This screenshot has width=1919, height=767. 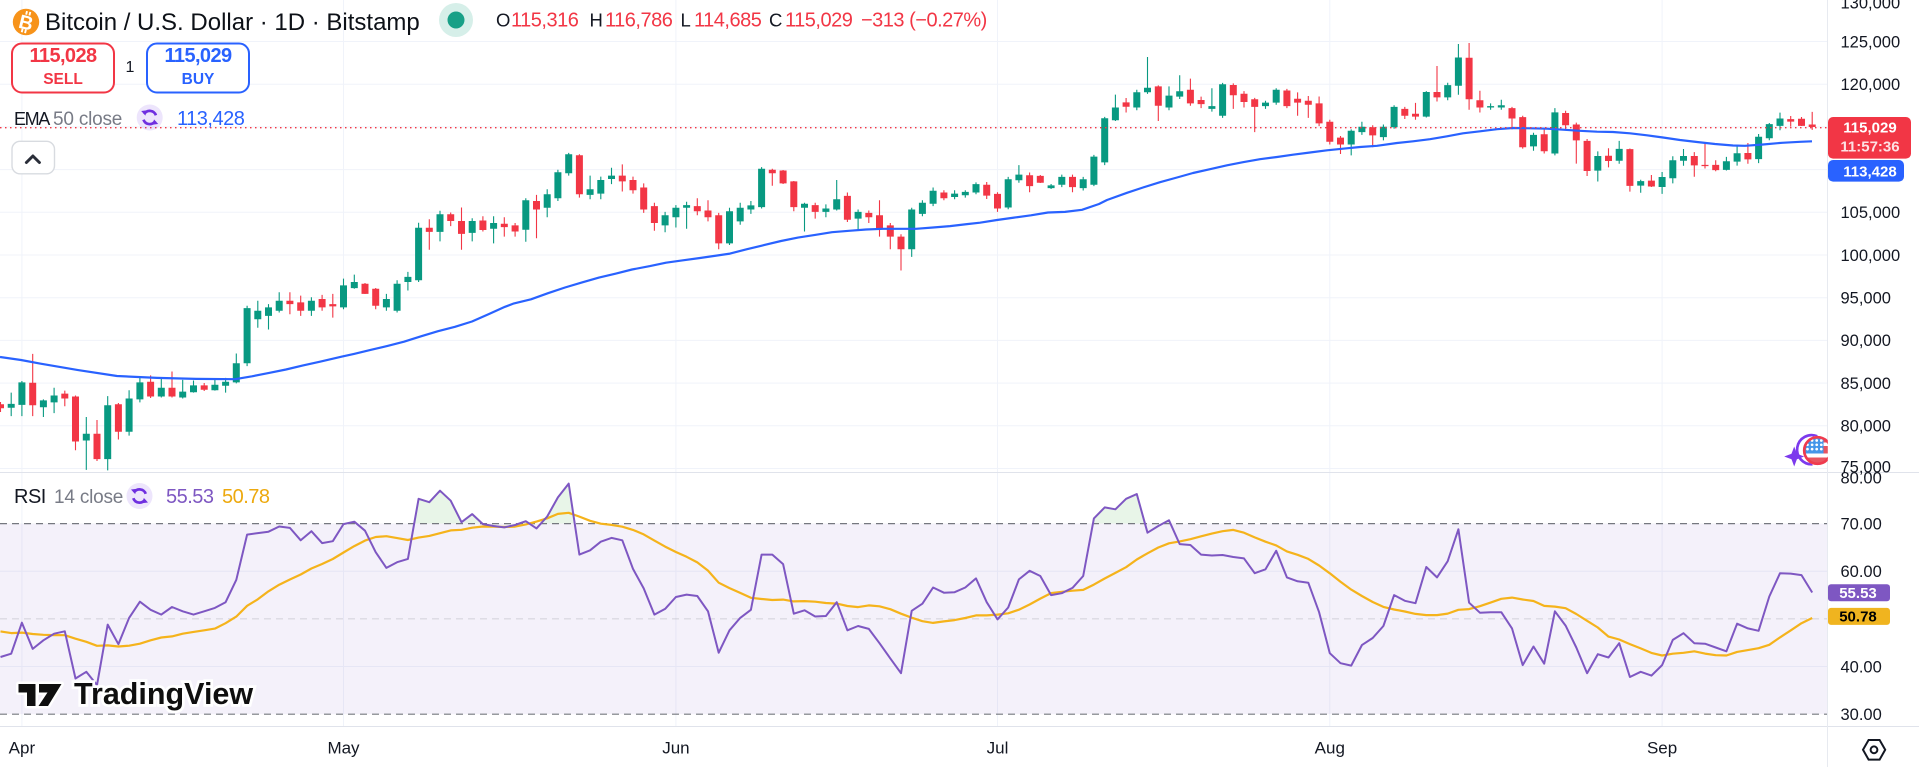 I want to click on svg-text: 40.00, so click(x=1861, y=667).